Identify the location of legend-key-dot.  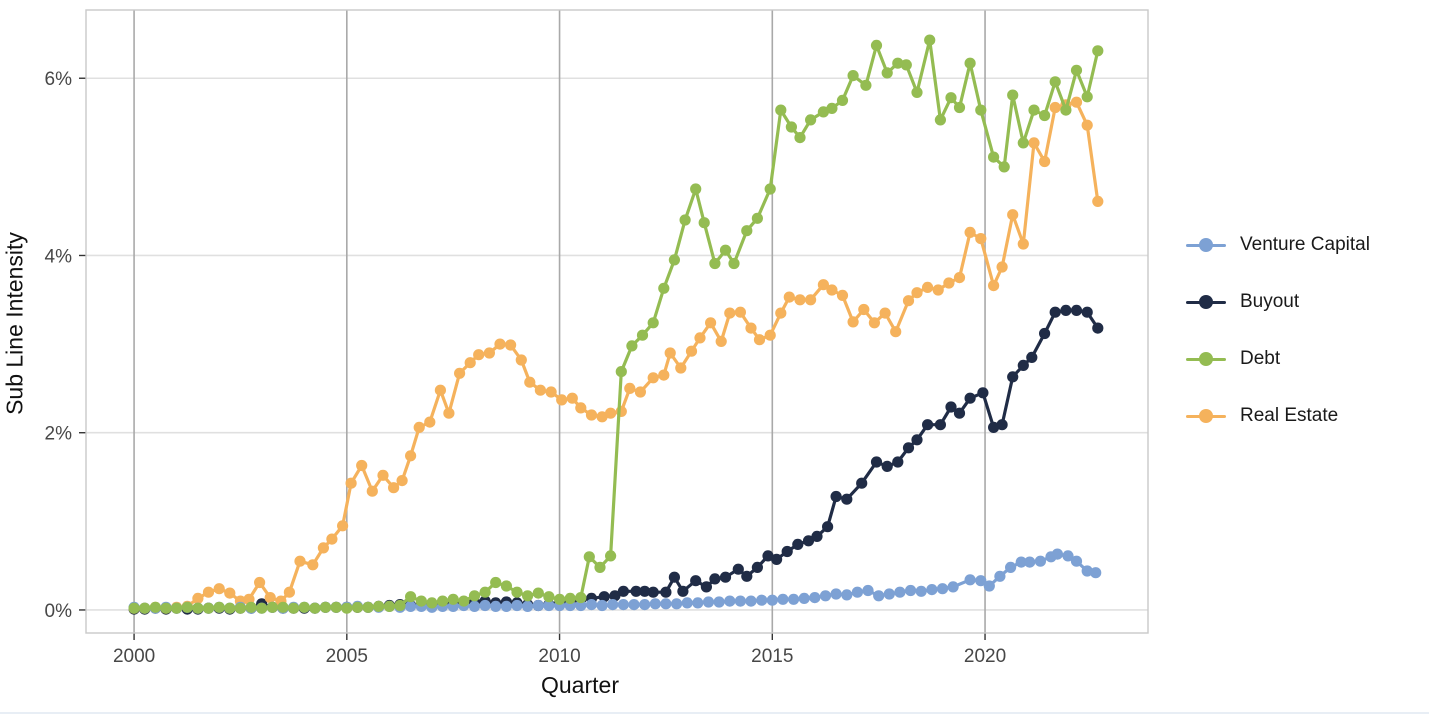
(1206, 416).